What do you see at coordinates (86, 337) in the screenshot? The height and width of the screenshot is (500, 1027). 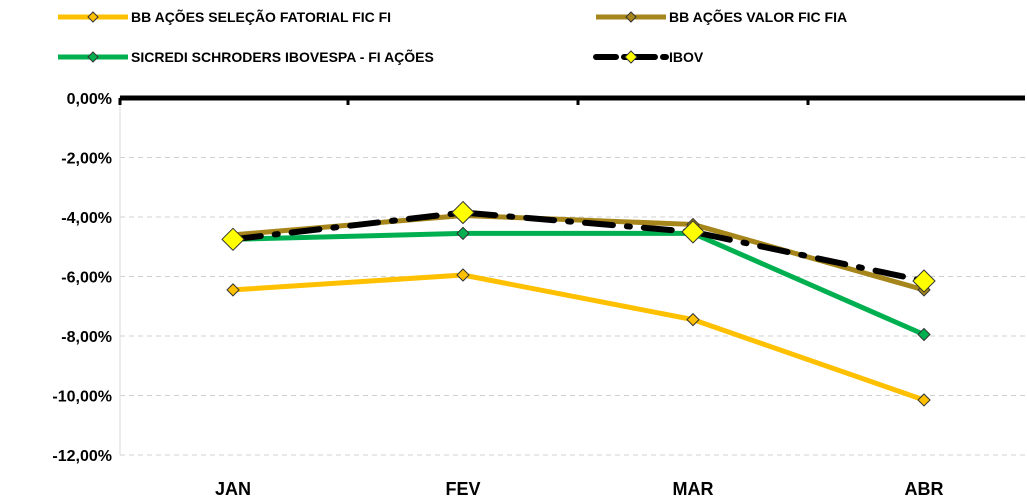 I see `y-tick-label: -8,00%` at bounding box center [86, 337].